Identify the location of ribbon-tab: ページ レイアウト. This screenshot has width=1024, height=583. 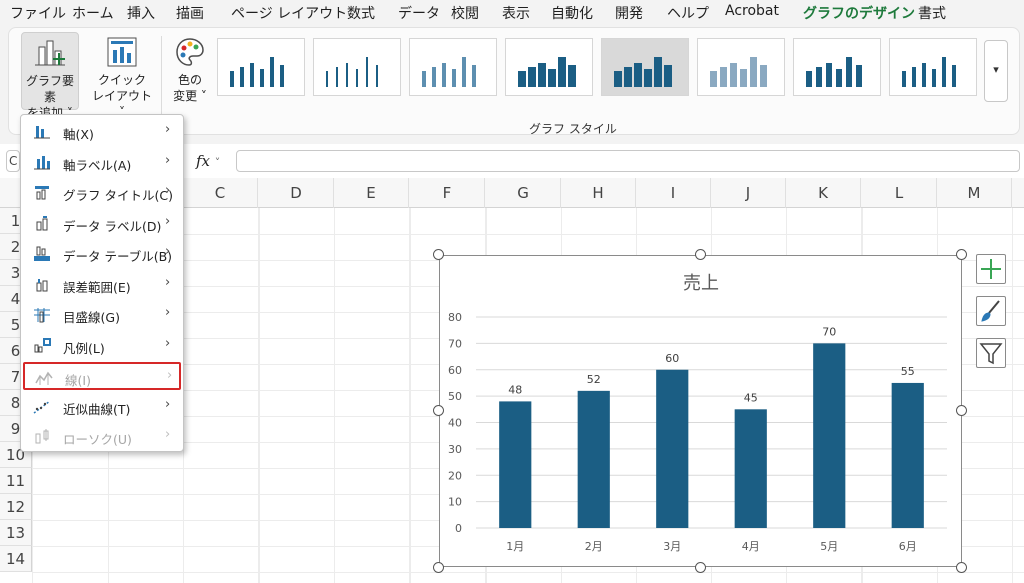
(289, 14).